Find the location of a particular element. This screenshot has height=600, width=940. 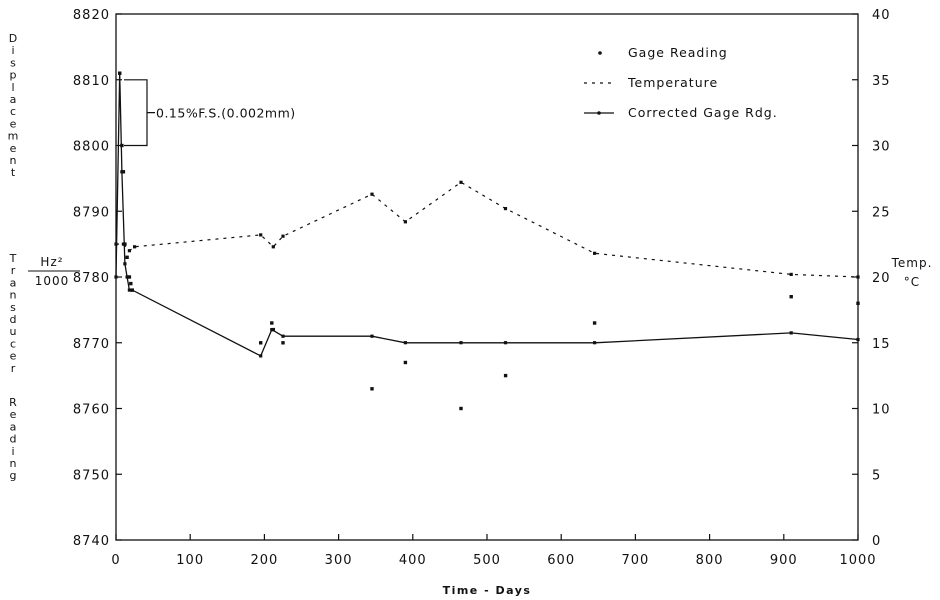

y-tick-label: 8780 is located at coordinates (91, 278).